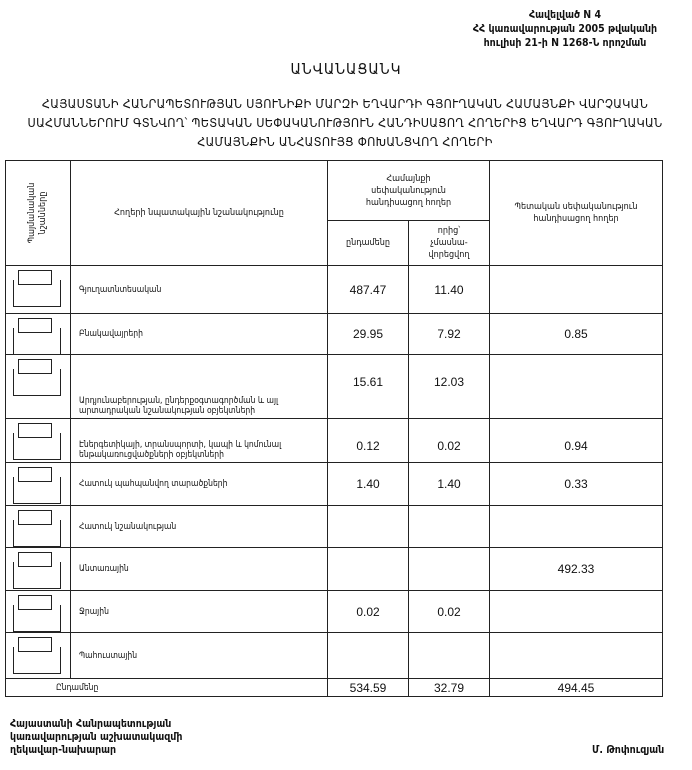  What do you see at coordinates (368, 611) in the screenshot?
I see `total-cell: 0.02` at bounding box center [368, 611].